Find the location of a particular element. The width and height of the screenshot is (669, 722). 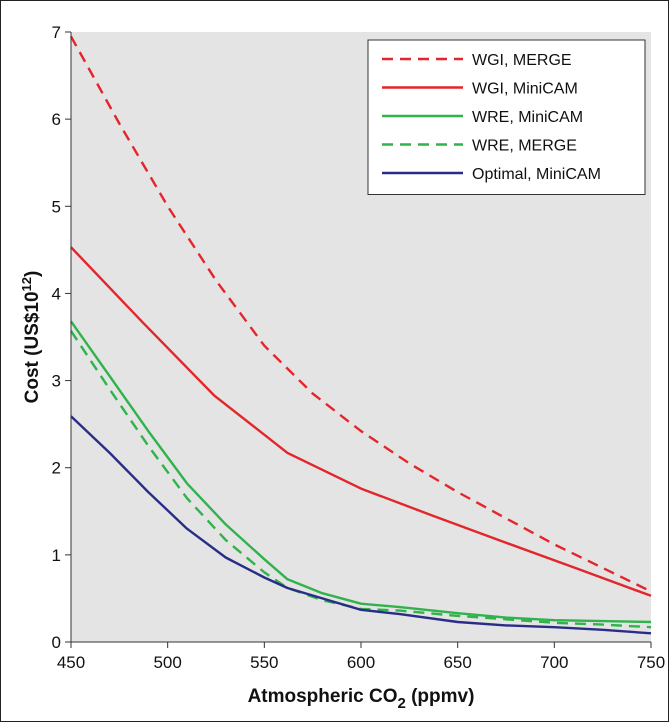

x-tick-label: 500 is located at coordinates (167, 662).